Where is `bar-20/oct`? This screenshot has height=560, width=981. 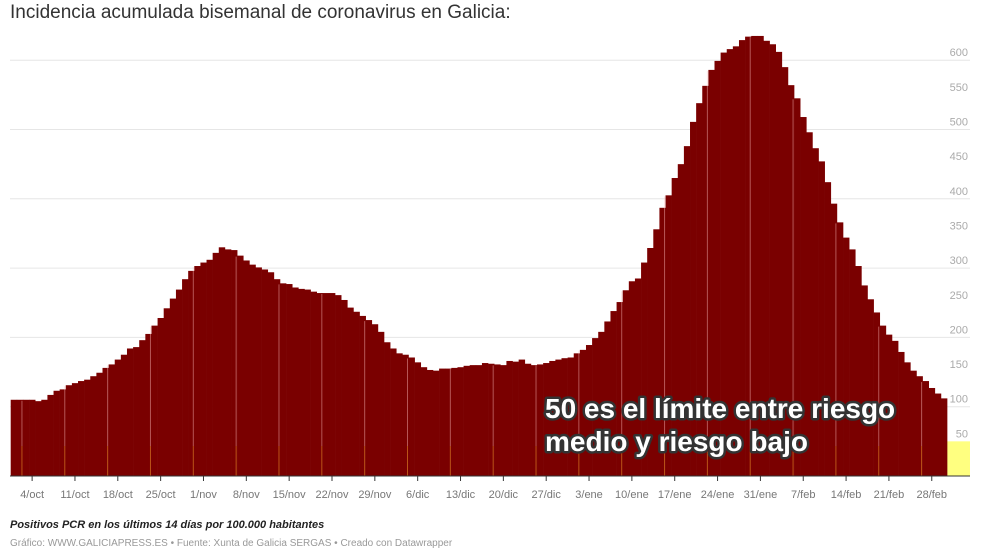
bar-20/oct is located at coordinates (130, 412).